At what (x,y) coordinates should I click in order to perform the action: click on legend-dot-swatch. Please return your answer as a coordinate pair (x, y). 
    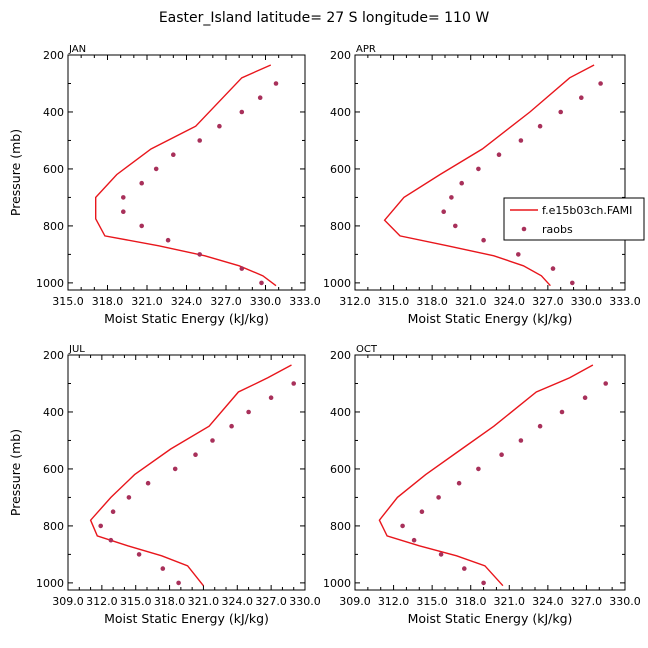
    Looking at the image, I should click on (524, 229).